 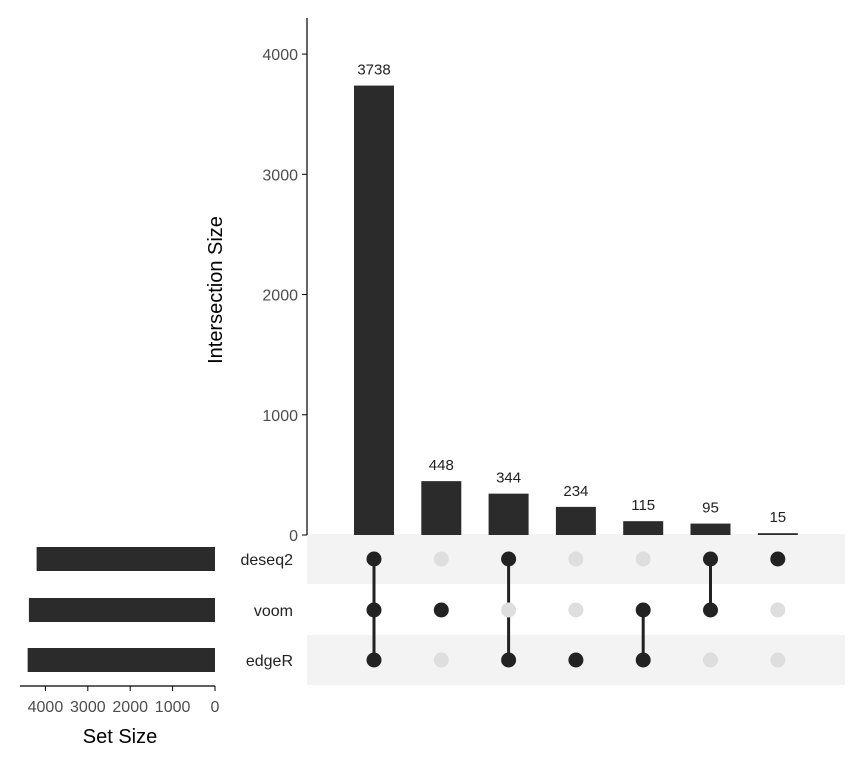 I want to click on intersection-bar-label: 344, so click(x=508, y=478).